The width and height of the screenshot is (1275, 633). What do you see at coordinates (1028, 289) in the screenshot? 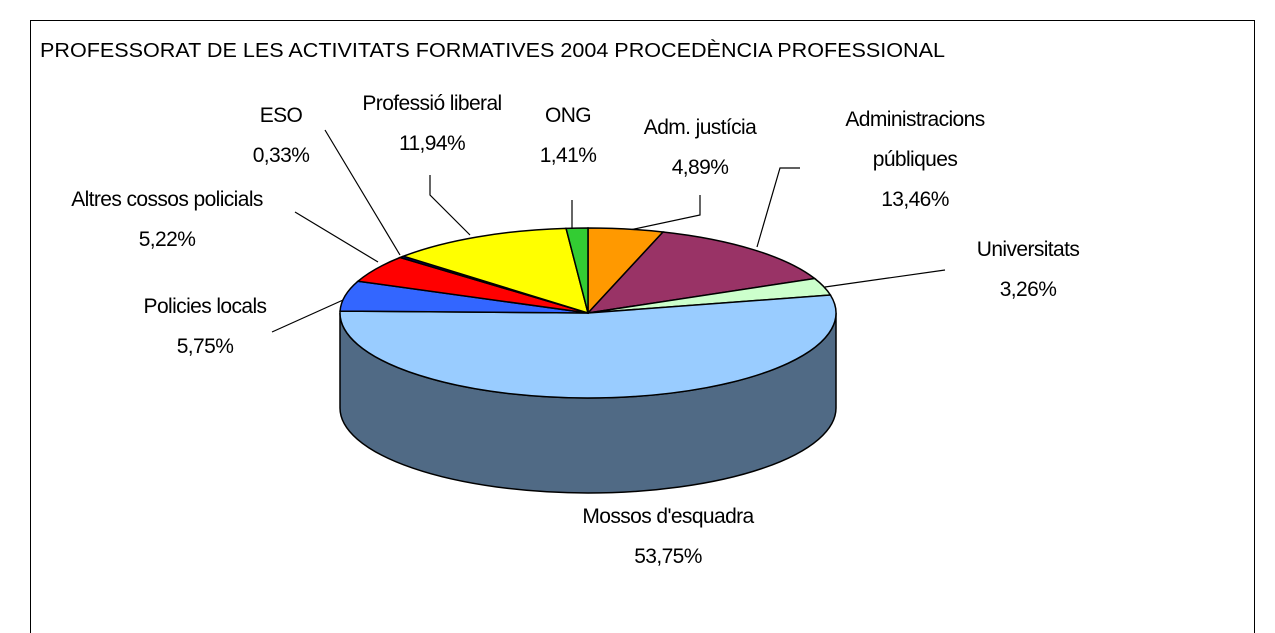
I see `slice-value: 3,26%` at bounding box center [1028, 289].